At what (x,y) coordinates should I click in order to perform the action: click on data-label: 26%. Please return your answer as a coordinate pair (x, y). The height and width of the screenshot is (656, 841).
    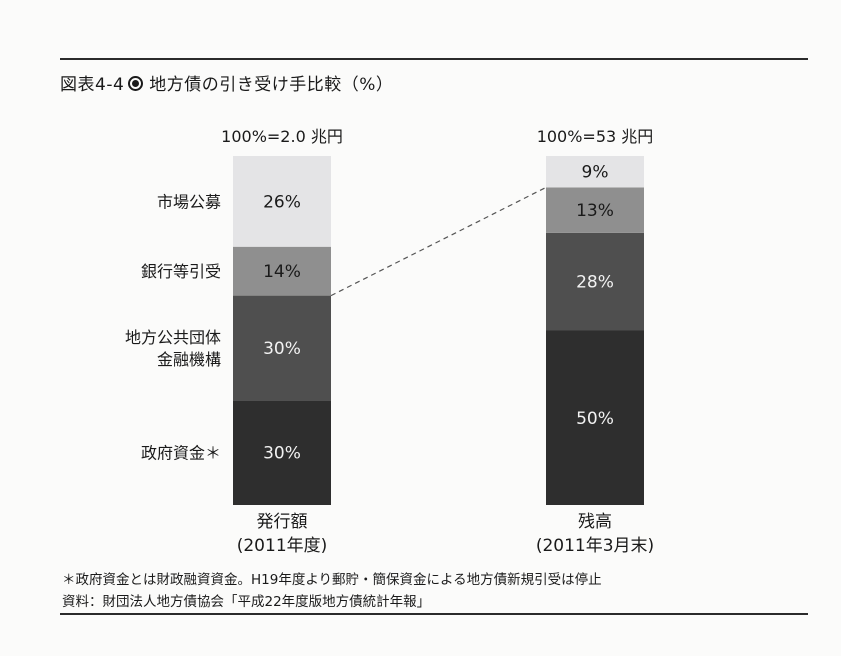
    Looking at the image, I should click on (282, 202).